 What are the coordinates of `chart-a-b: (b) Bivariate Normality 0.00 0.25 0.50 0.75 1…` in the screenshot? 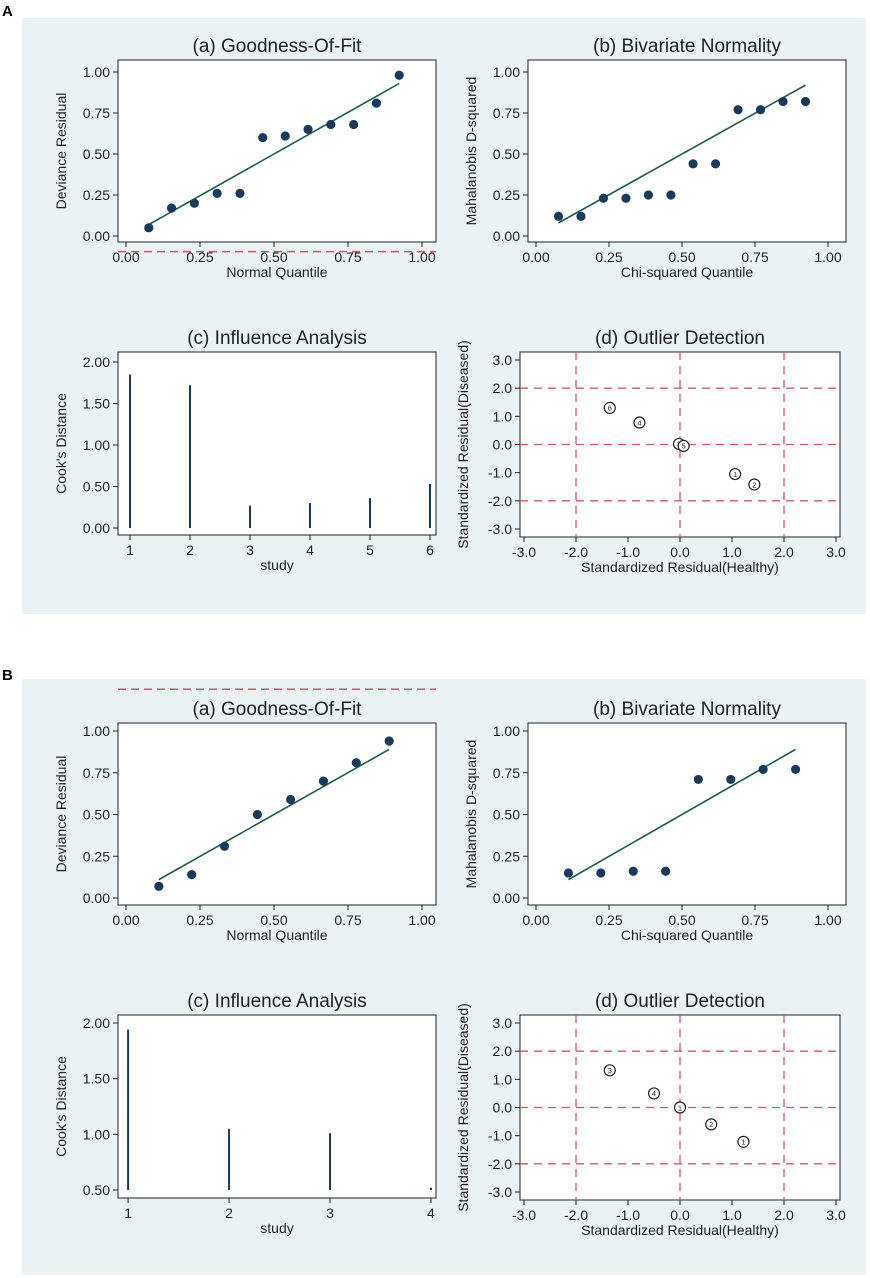 It's located at (655, 158).